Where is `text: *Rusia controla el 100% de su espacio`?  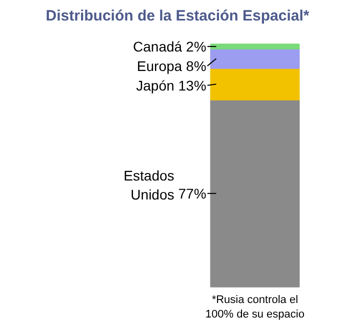
text: *Rusia controla el 100% de su espacio is located at coordinates (254, 307).